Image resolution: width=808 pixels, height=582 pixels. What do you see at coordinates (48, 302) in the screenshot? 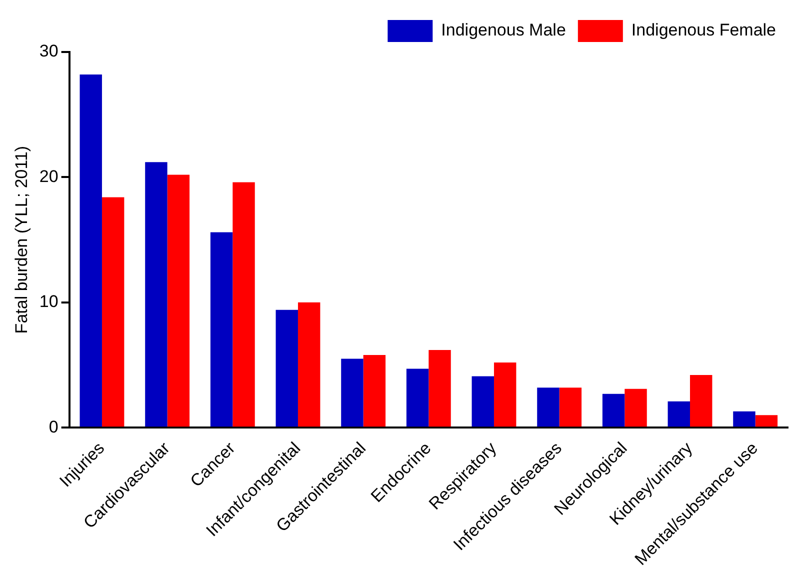
I see `y-tick-label: 10` at bounding box center [48, 302].